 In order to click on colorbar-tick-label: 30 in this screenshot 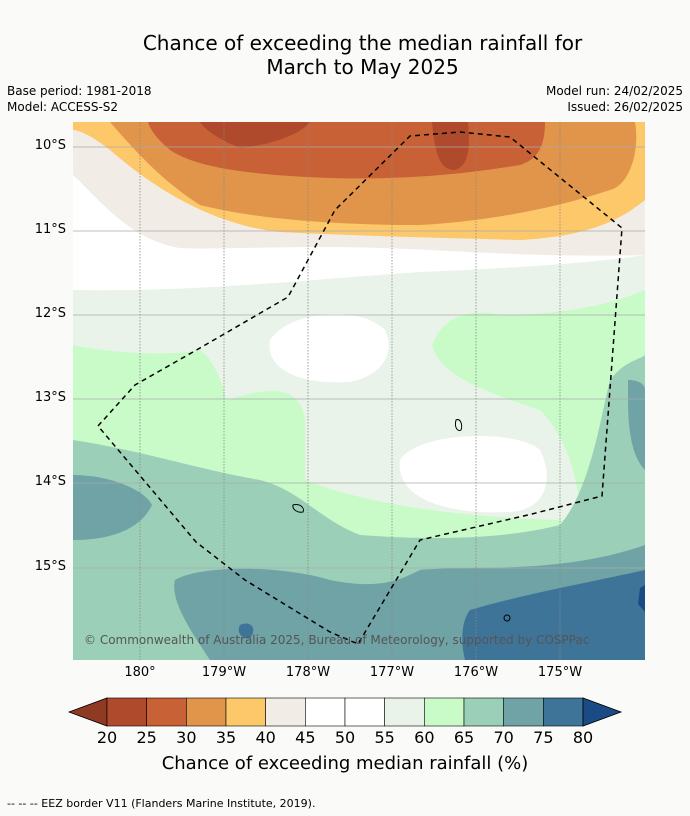, I will do `click(186, 737)`.